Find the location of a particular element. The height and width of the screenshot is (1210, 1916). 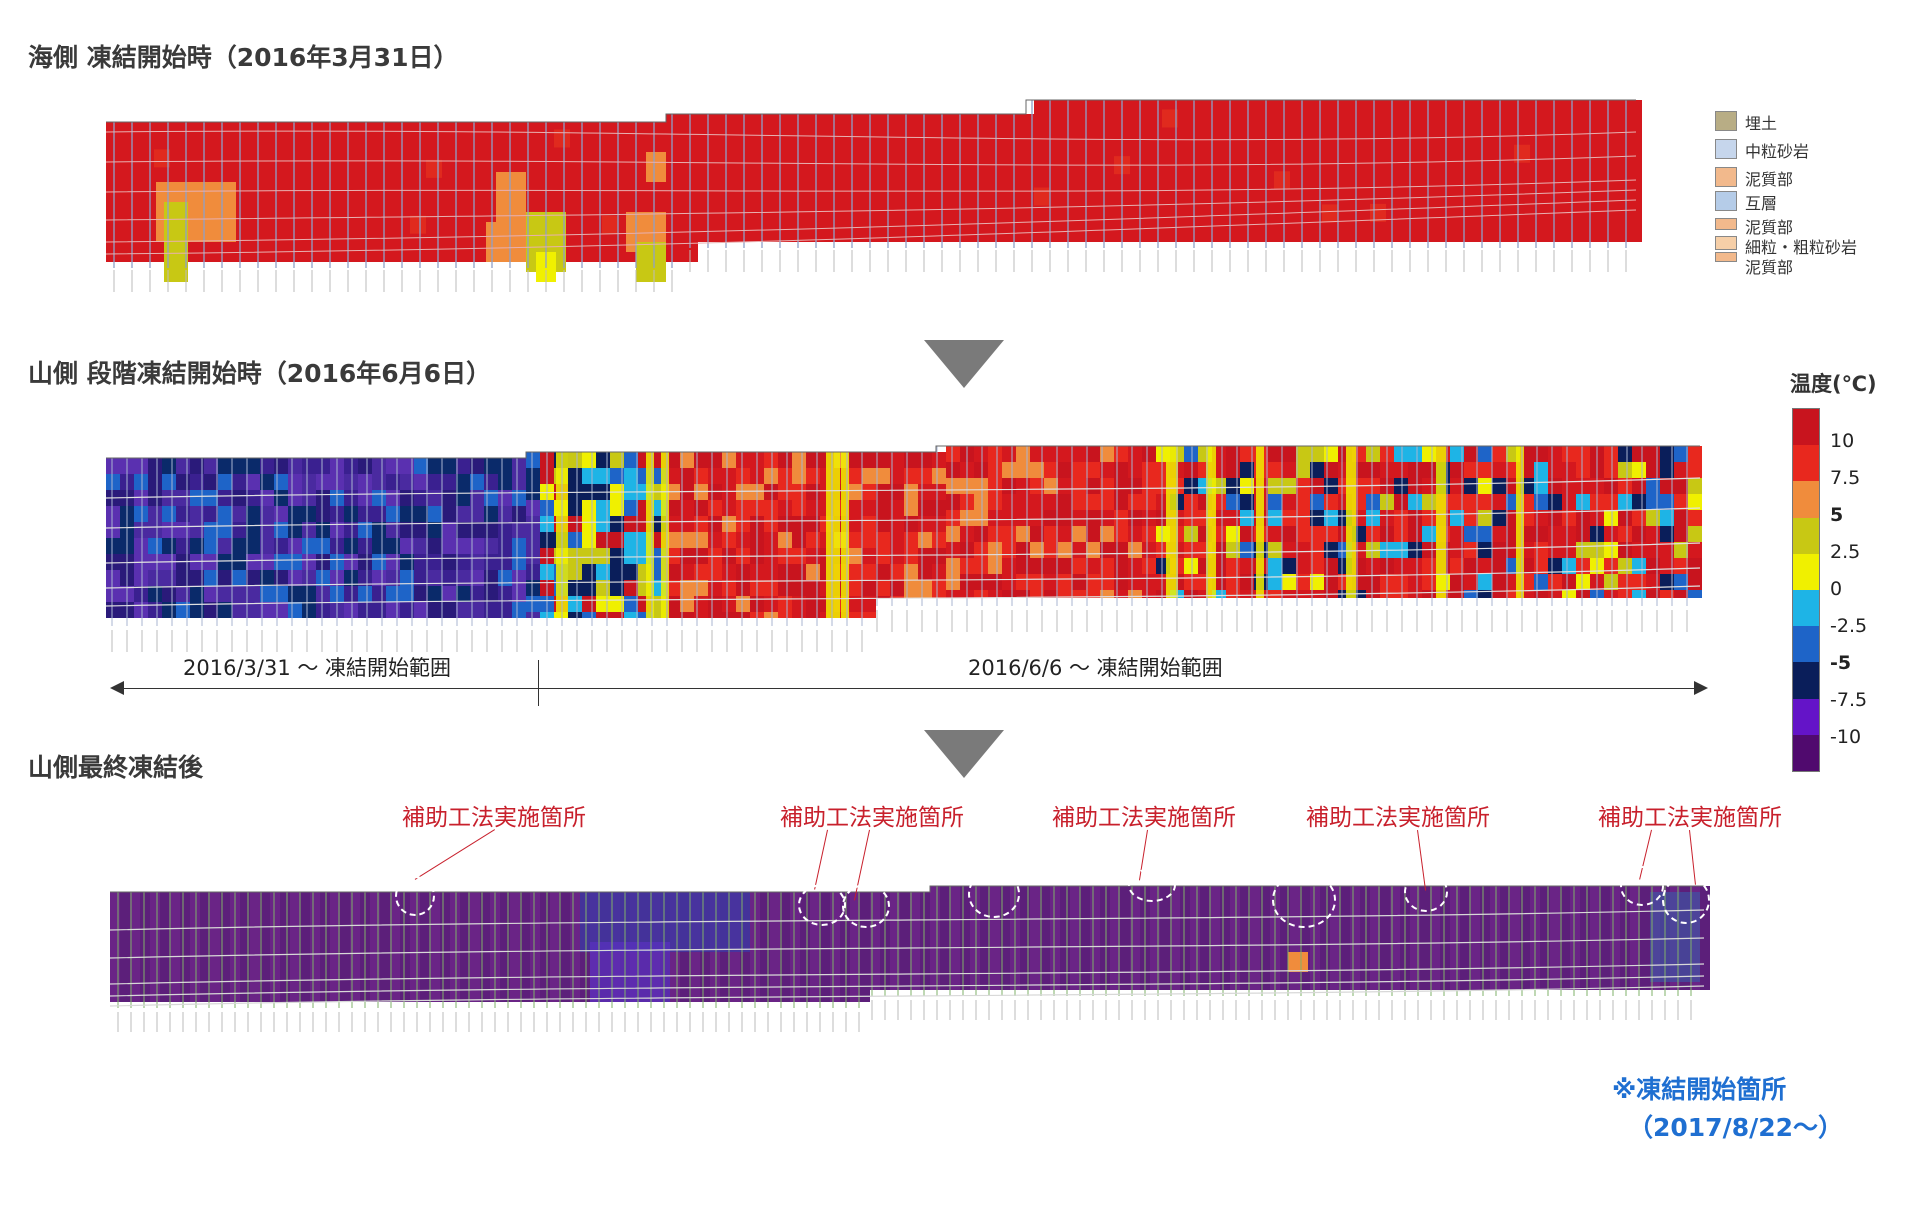

range-label-right: 2016/6/6 ～ 凍結開始範囲 is located at coordinates (1095, 668).